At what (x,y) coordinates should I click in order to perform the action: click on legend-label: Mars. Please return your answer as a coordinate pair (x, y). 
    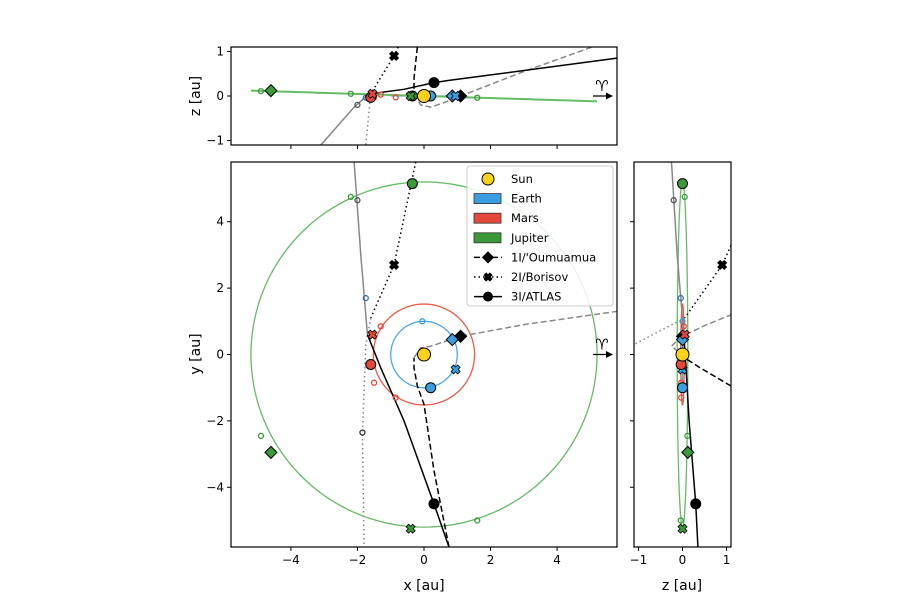
    Looking at the image, I should click on (525, 218).